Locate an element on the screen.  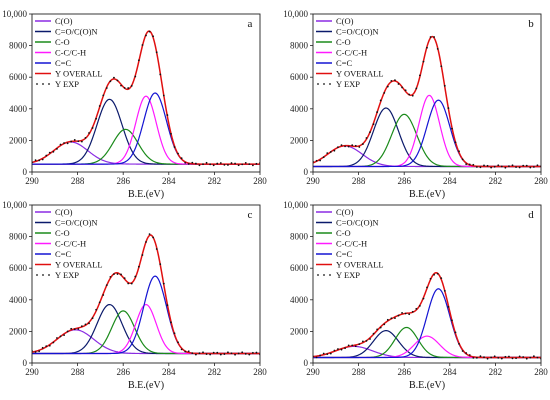
series-c-c-line is located at coordinates (146, 128).